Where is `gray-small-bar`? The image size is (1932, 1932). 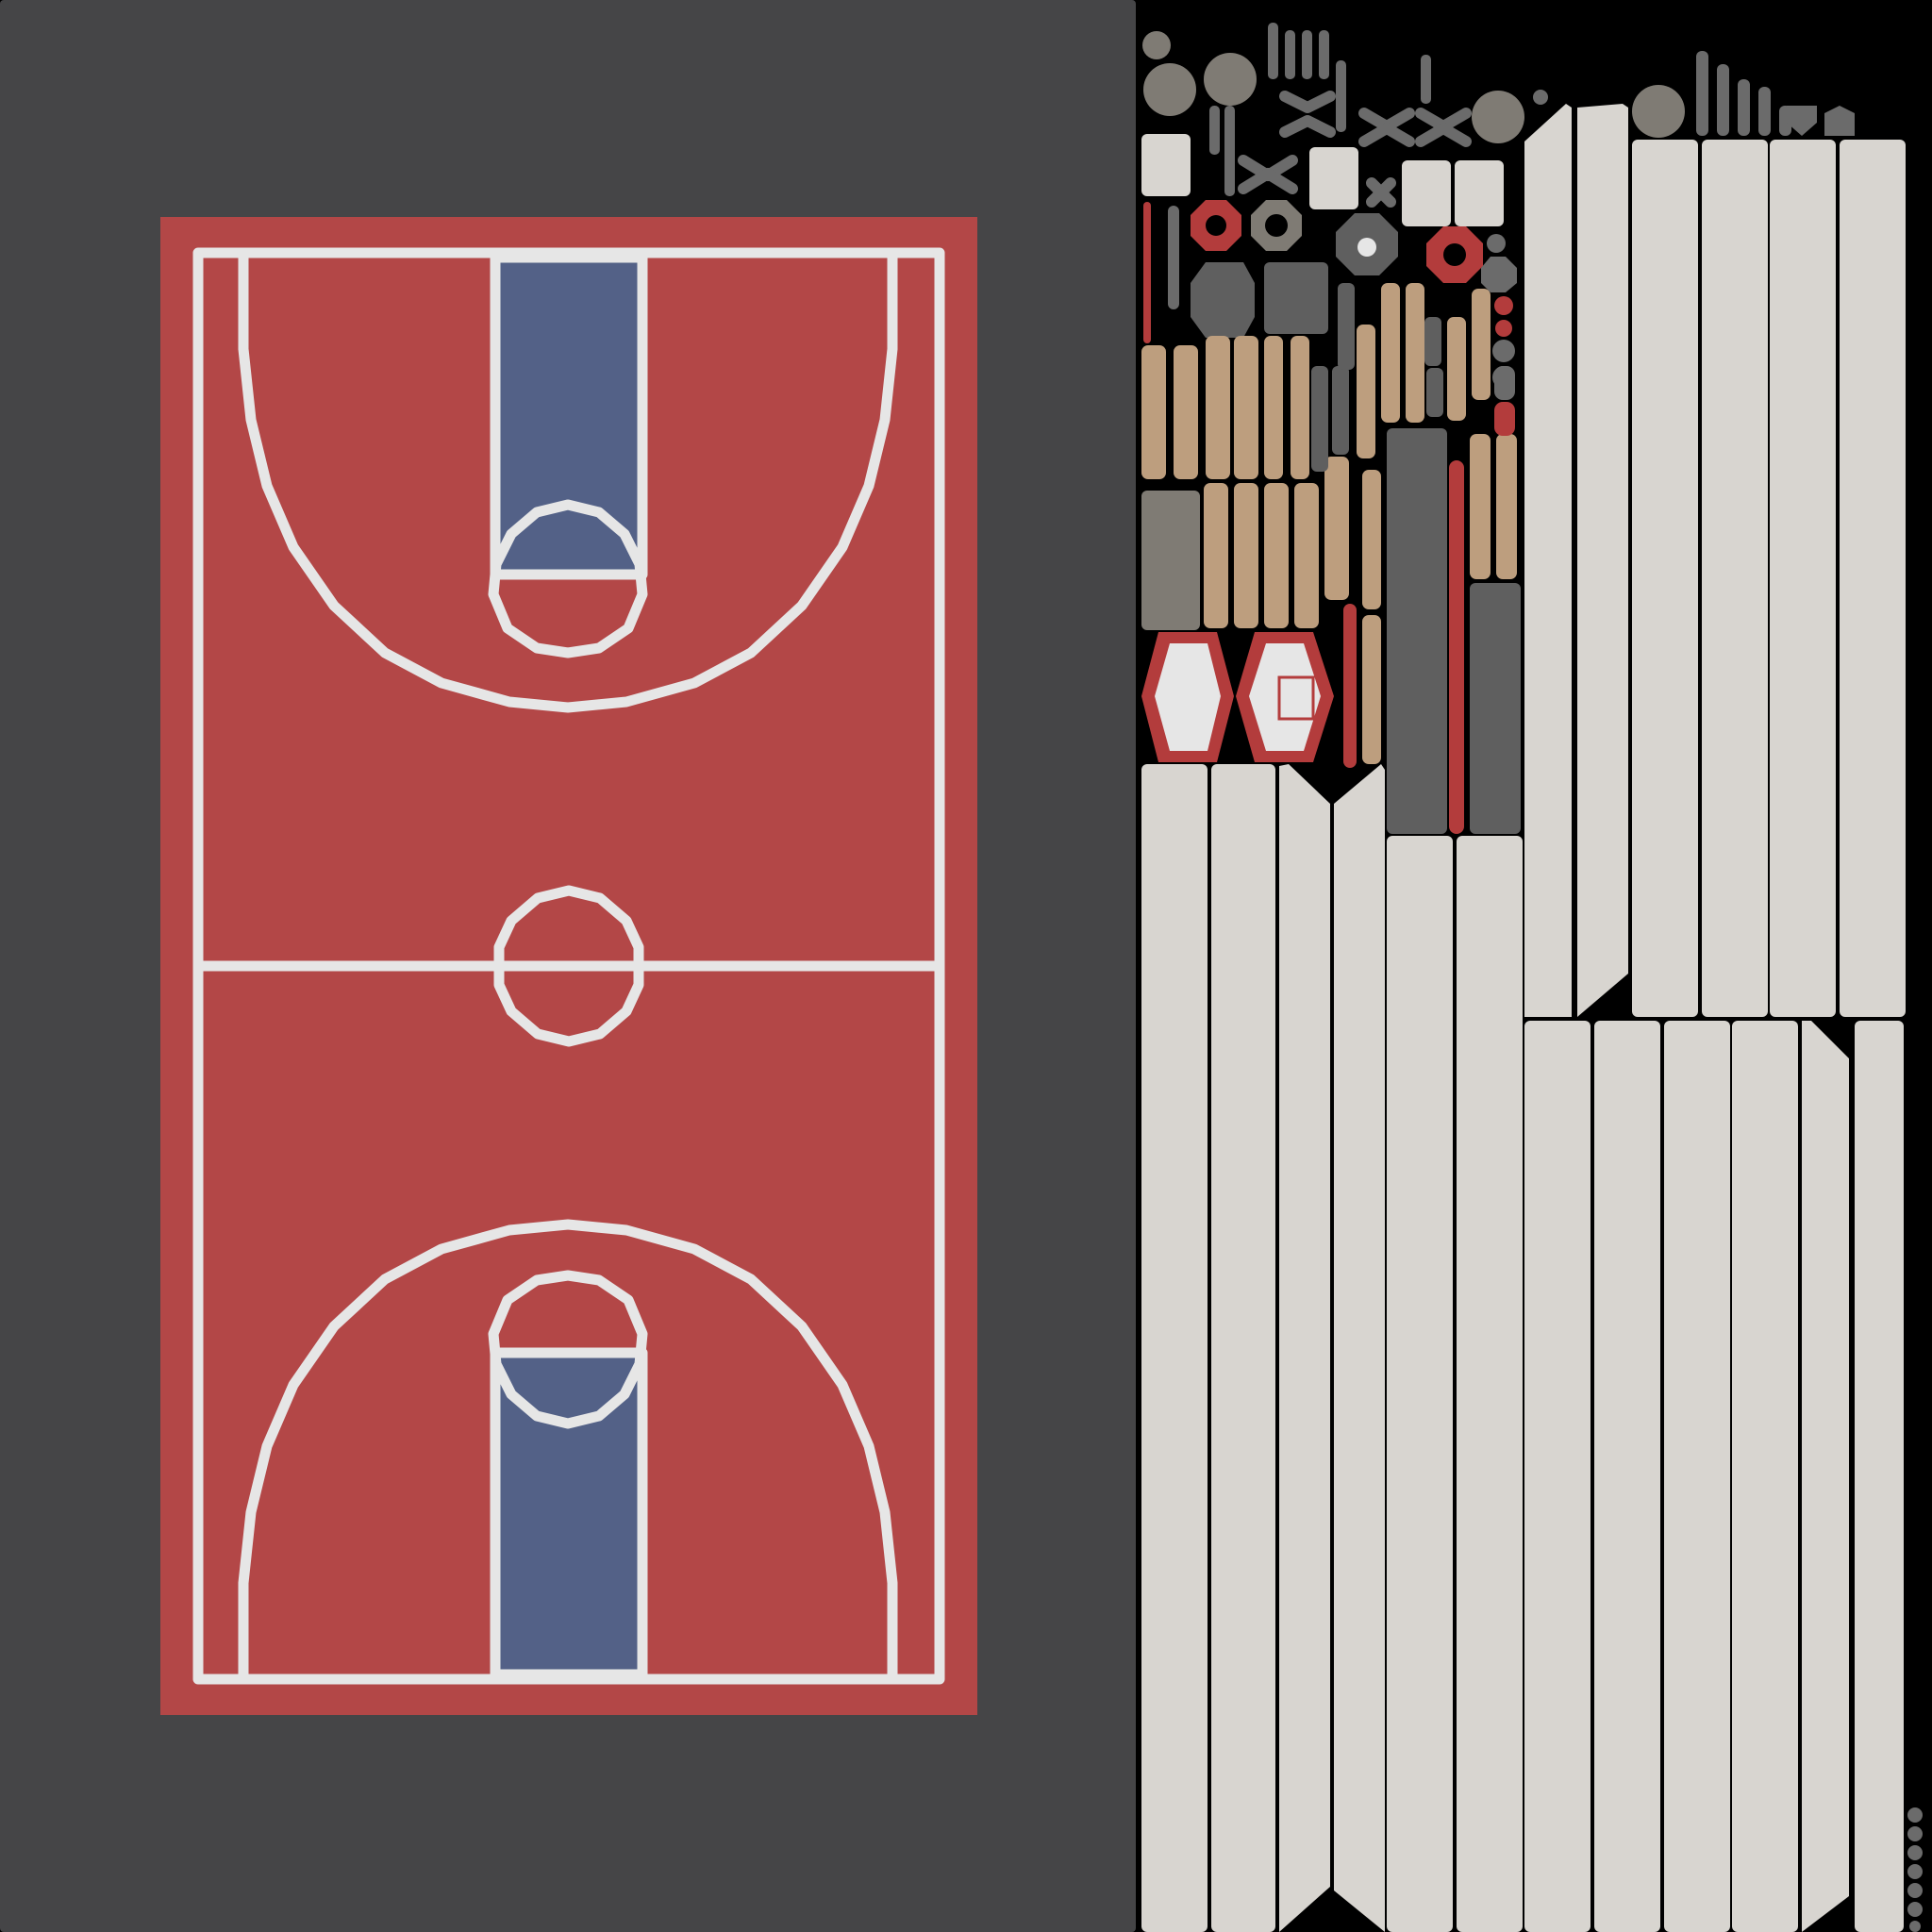
gray-small-bar is located at coordinates (1505, 383).